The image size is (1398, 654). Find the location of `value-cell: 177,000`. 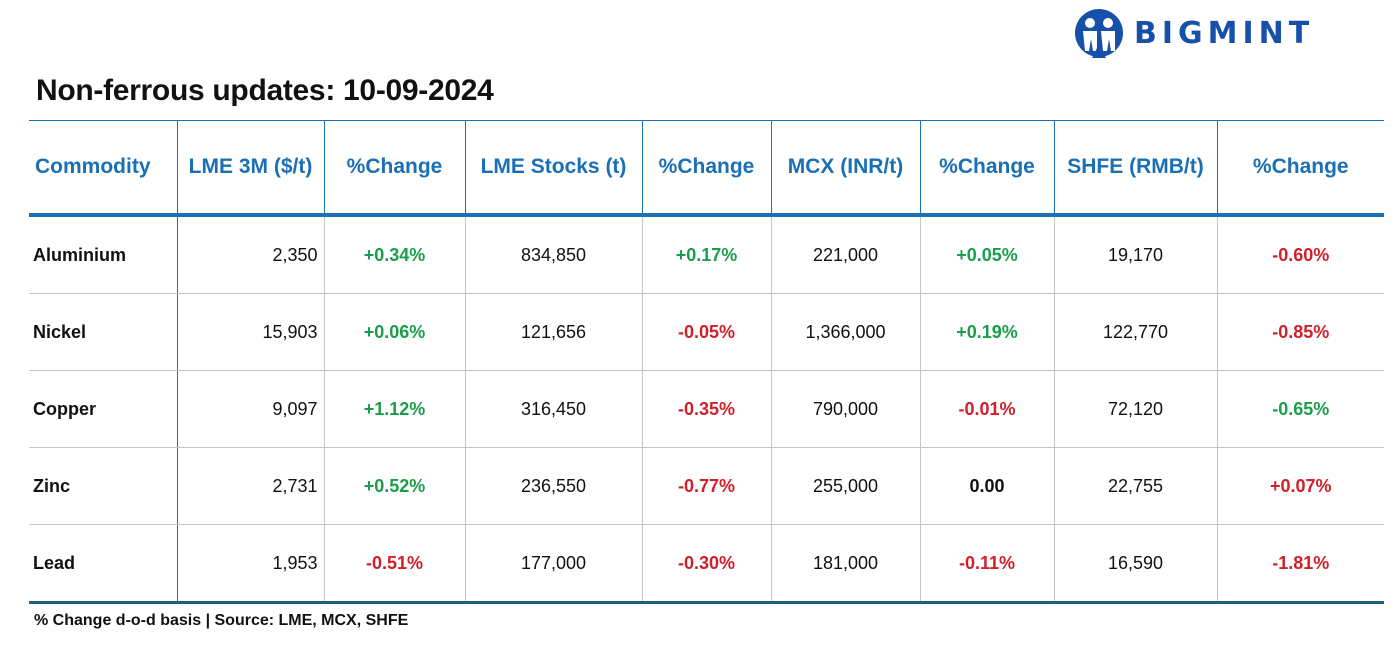

value-cell: 177,000 is located at coordinates (553, 564).